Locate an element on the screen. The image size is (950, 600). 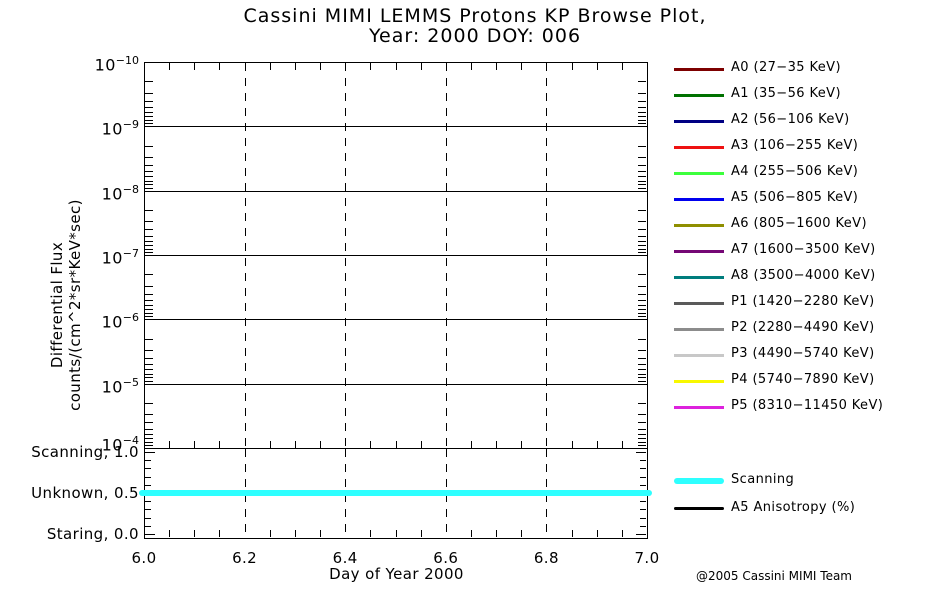
y-tick-label: 10⁻⁸ is located at coordinates (120, 192).